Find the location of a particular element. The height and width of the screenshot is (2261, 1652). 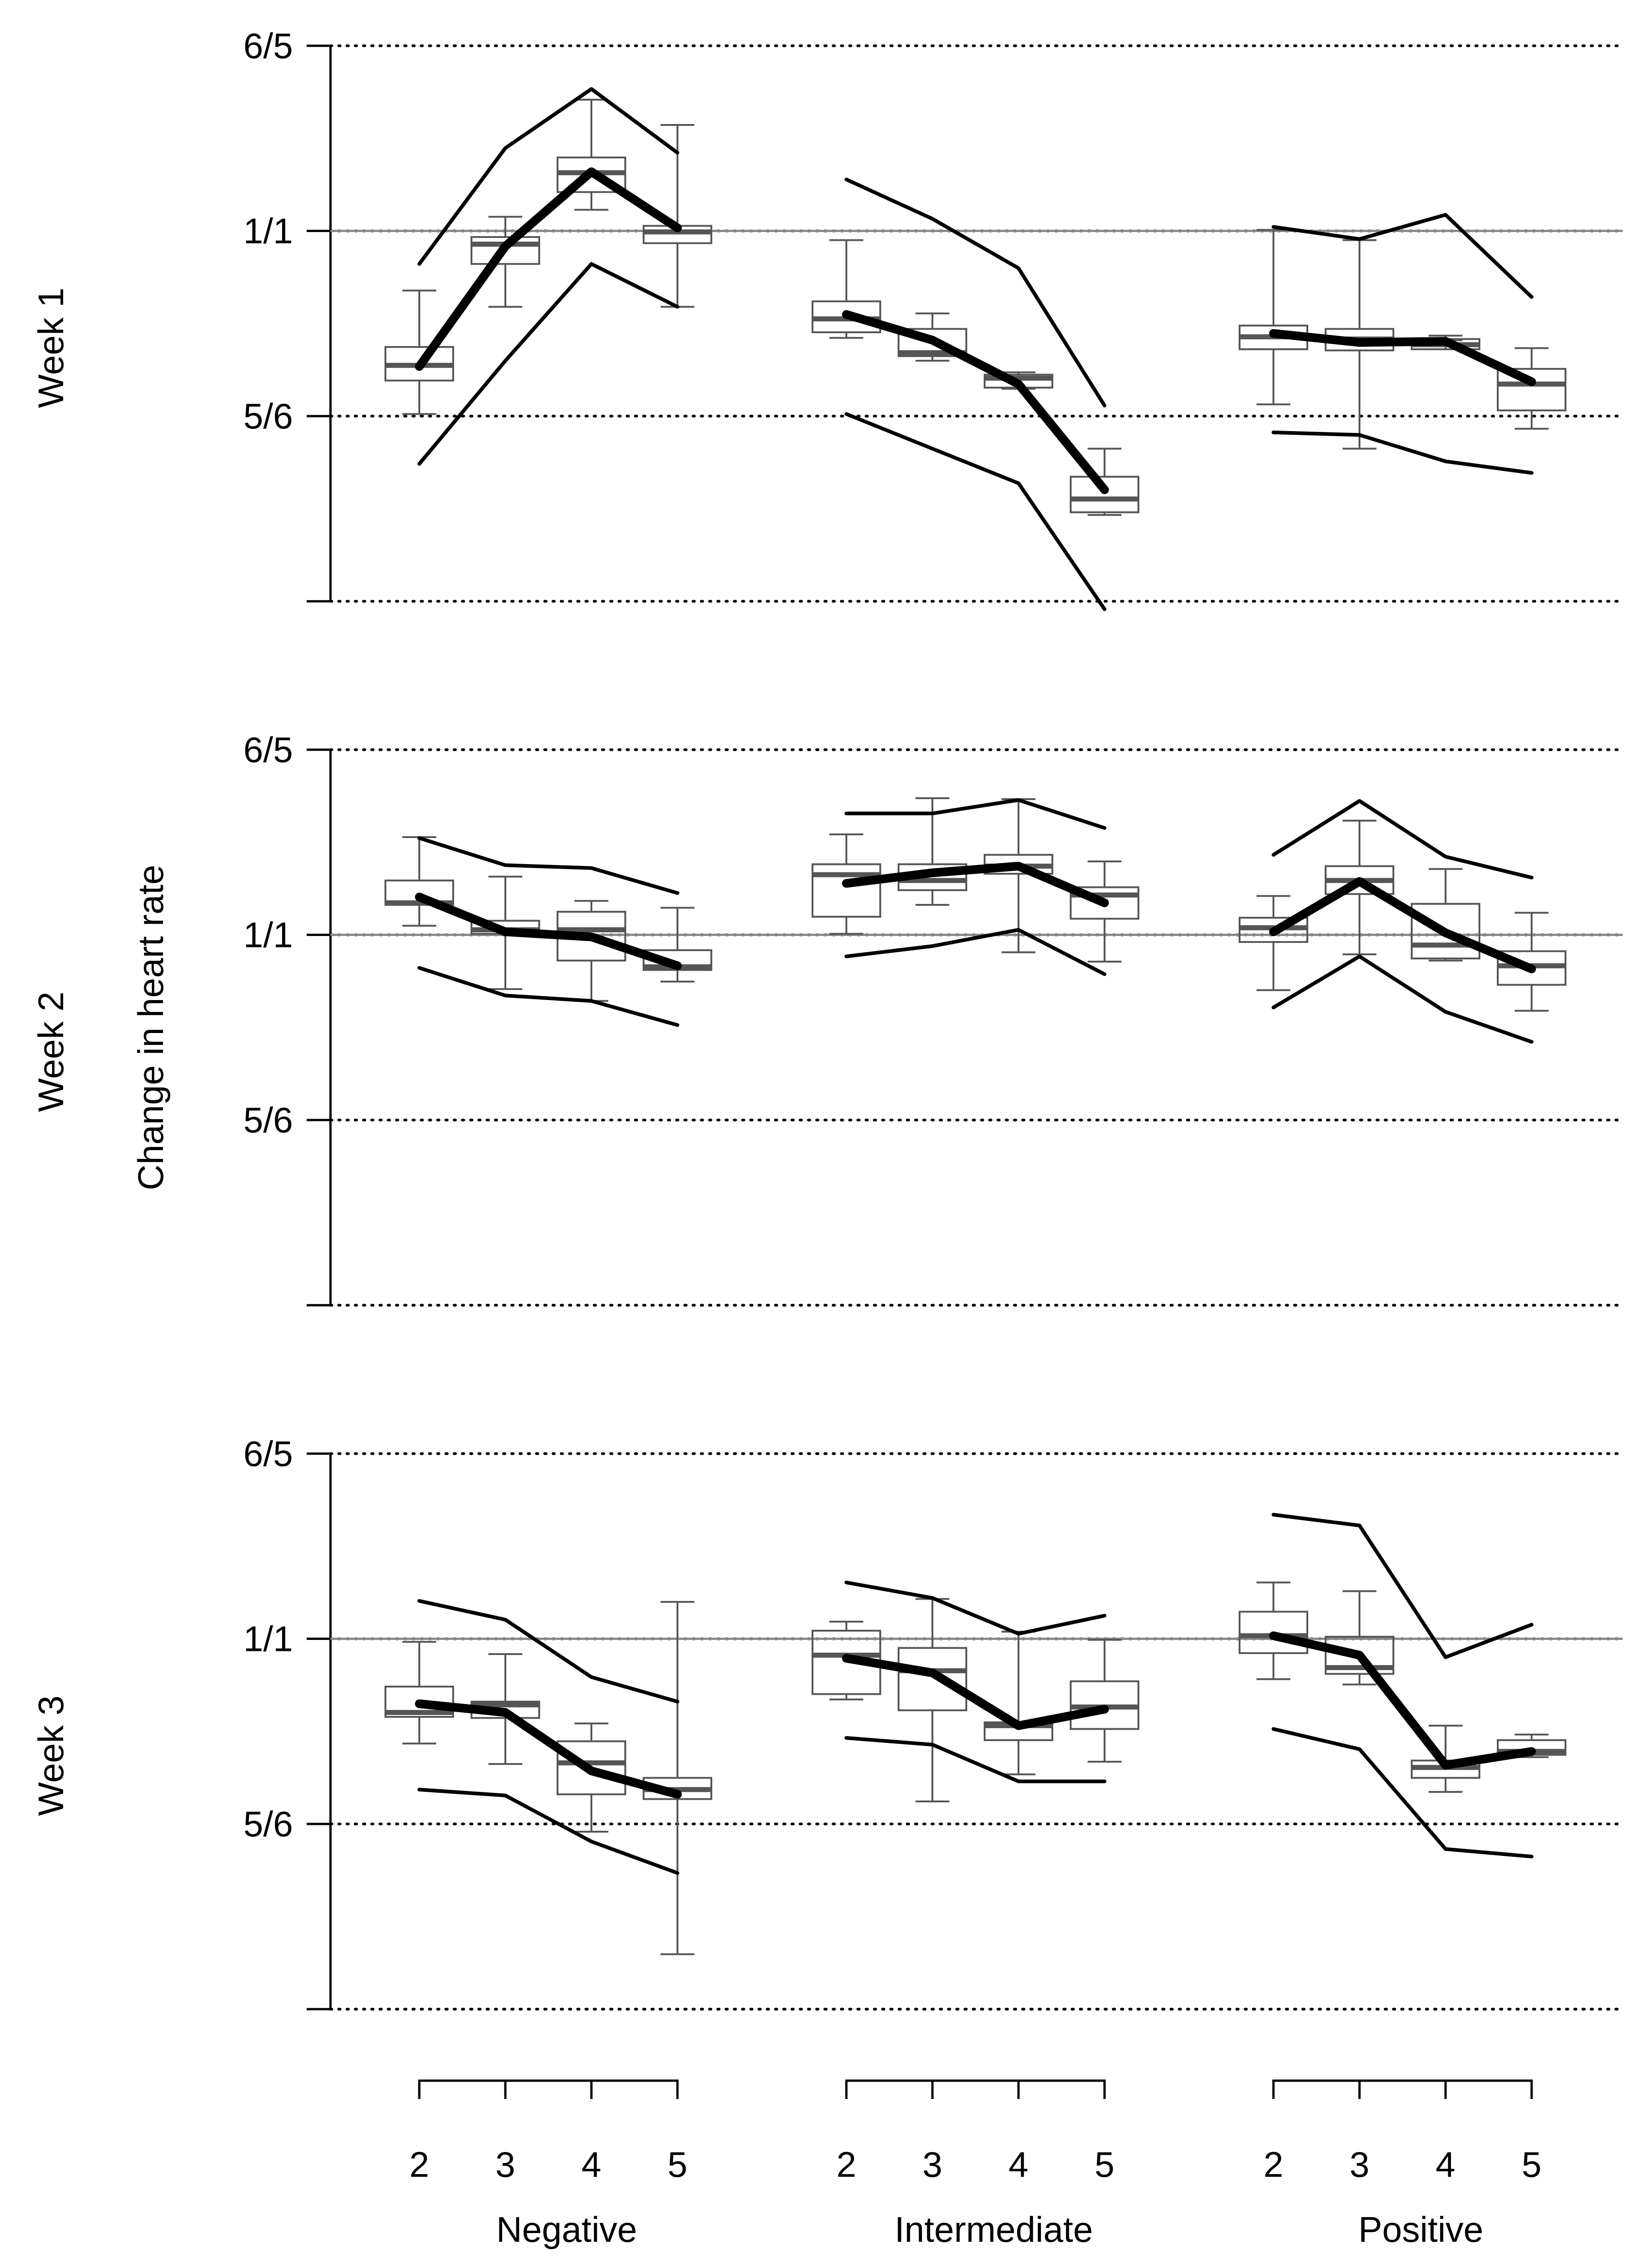

x-axis-group-3: 2 3 4 5 Positive is located at coordinates (1402, 2164).